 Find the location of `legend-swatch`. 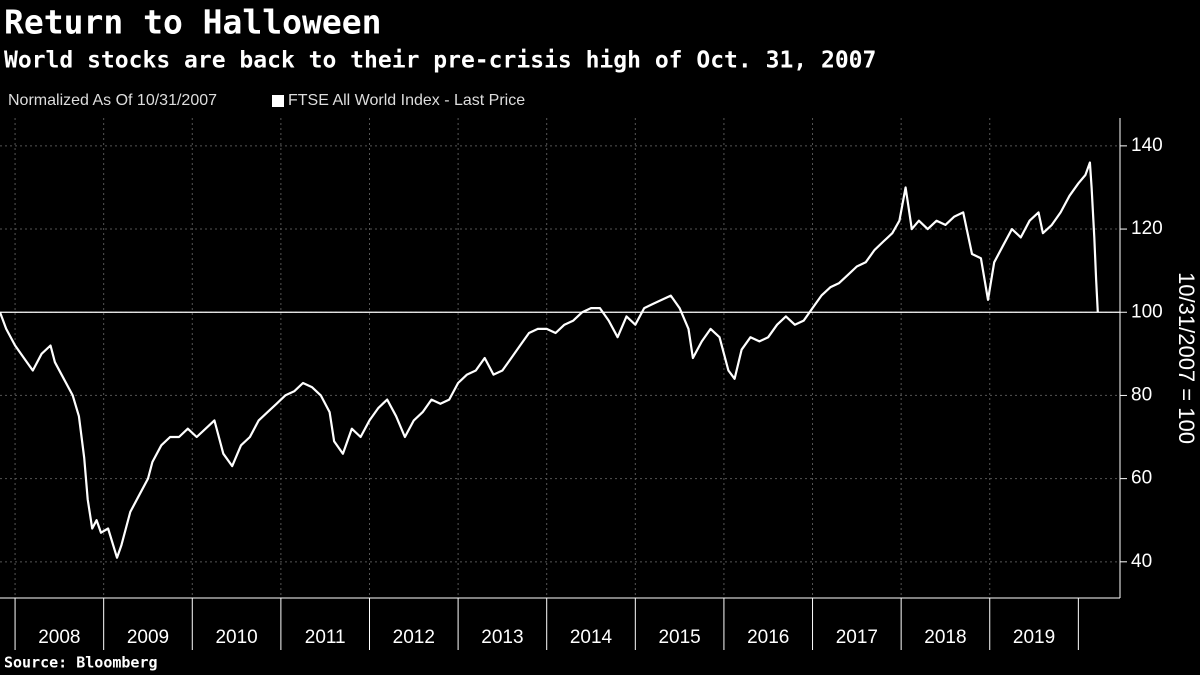

legend-swatch is located at coordinates (278, 101).